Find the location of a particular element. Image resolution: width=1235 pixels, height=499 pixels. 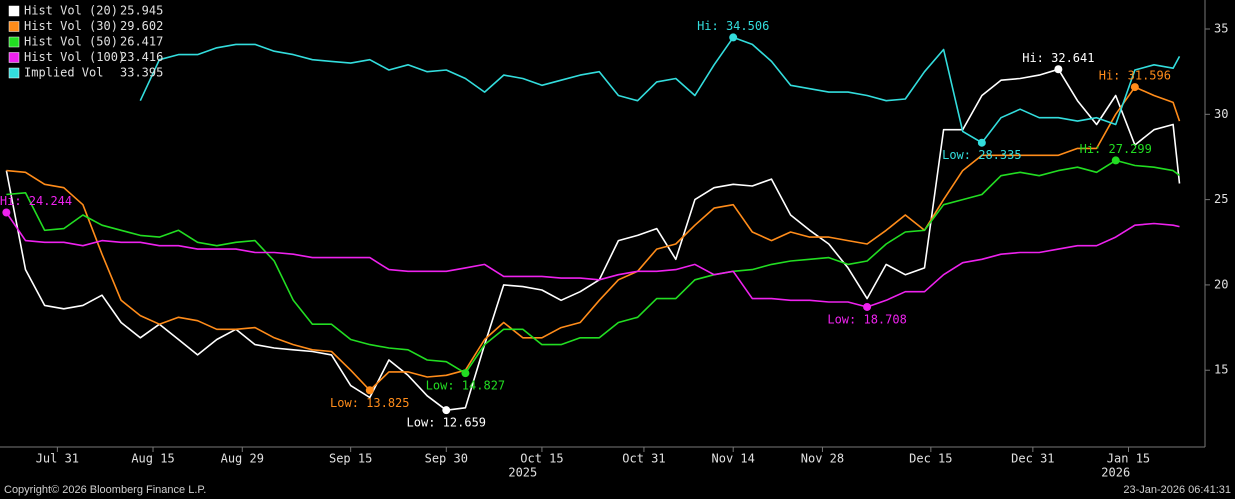

y-tick-label: 35 is located at coordinates (1221, 29).